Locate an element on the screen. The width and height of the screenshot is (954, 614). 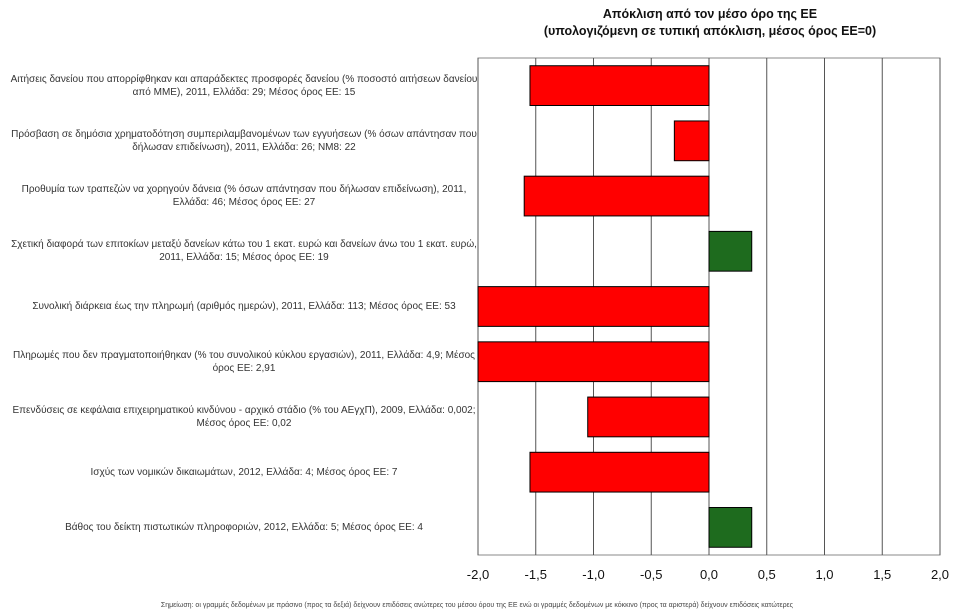
x-tick-label: 0,0 is located at coordinates (709, 574).